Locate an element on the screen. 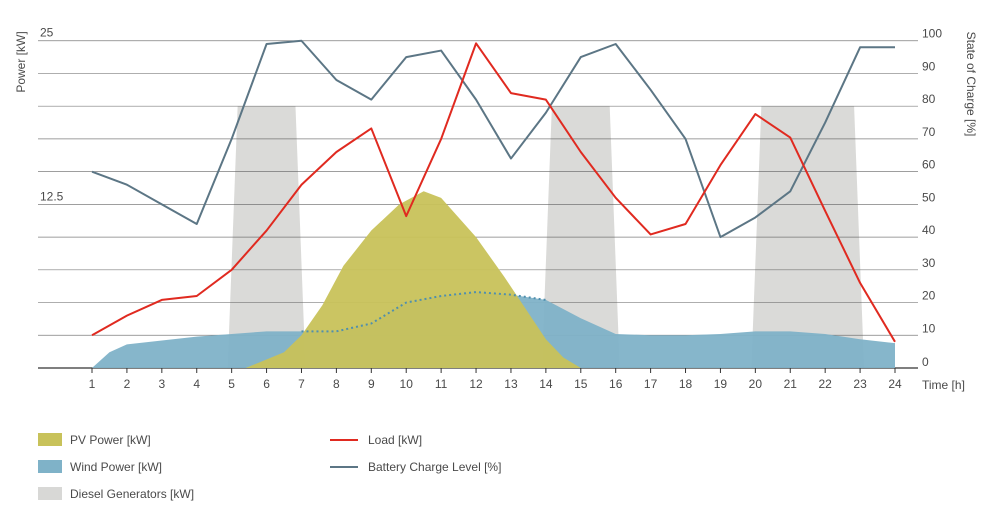  right-tick-label-80: 80 is located at coordinates (929, 99).